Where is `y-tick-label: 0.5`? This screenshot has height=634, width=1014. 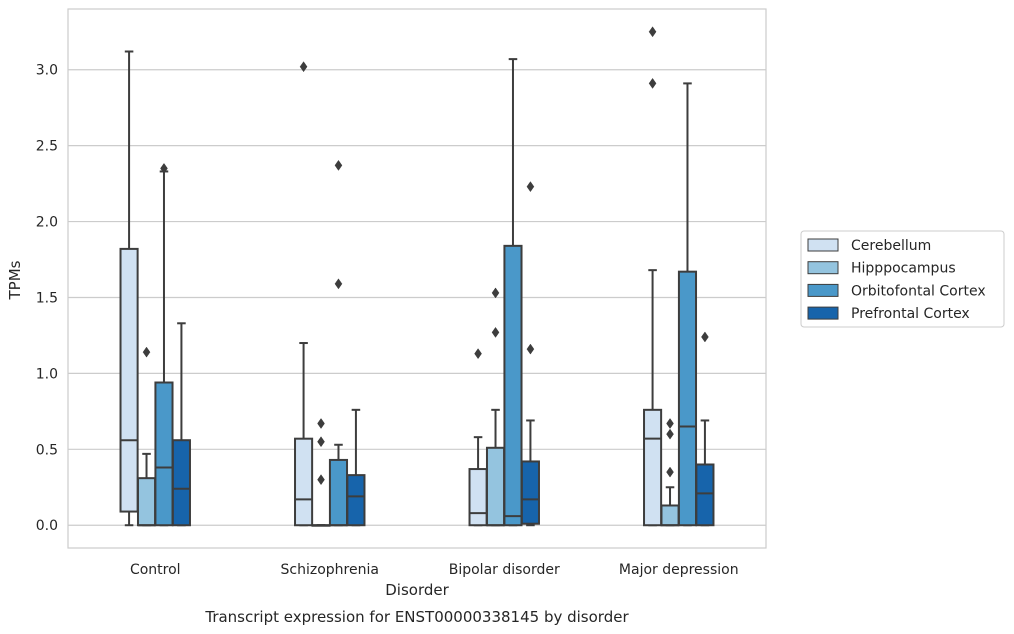 y-tick-label: 0.5 is located at coordinates (47, 450).